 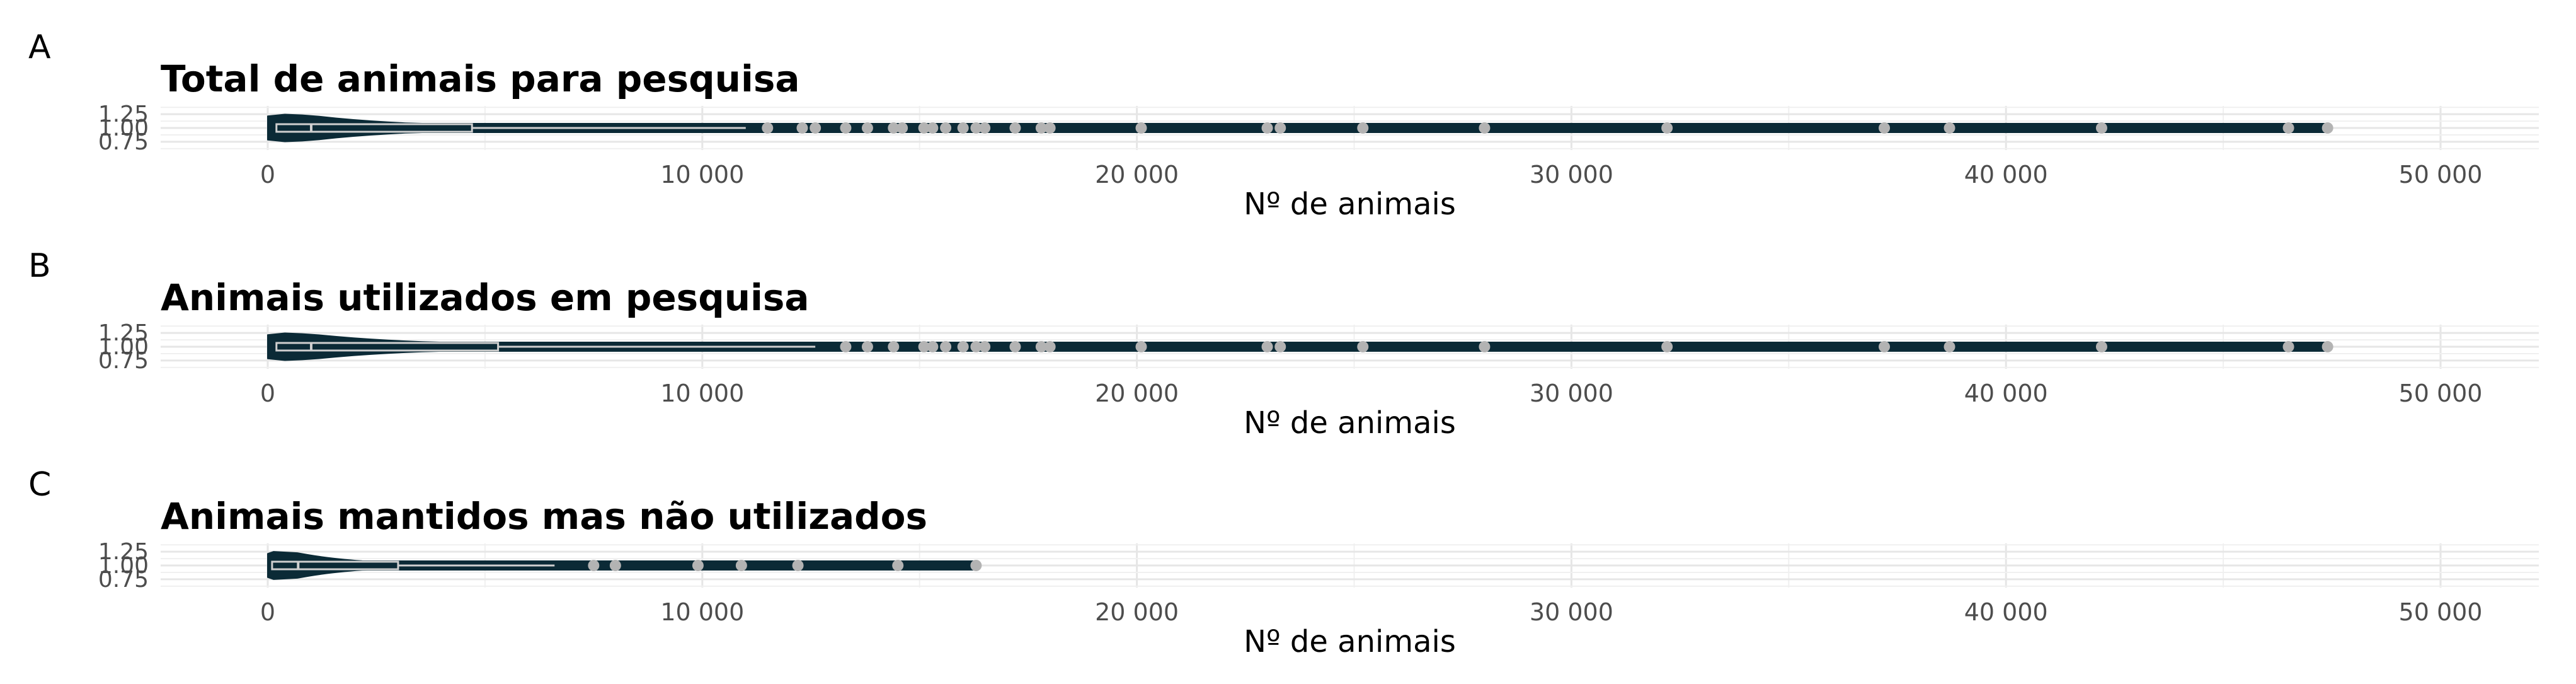 What do you see at coordinates (39, 266) in the screenshot?
I see `panel-letter: B` at bounding box center [39, 266].